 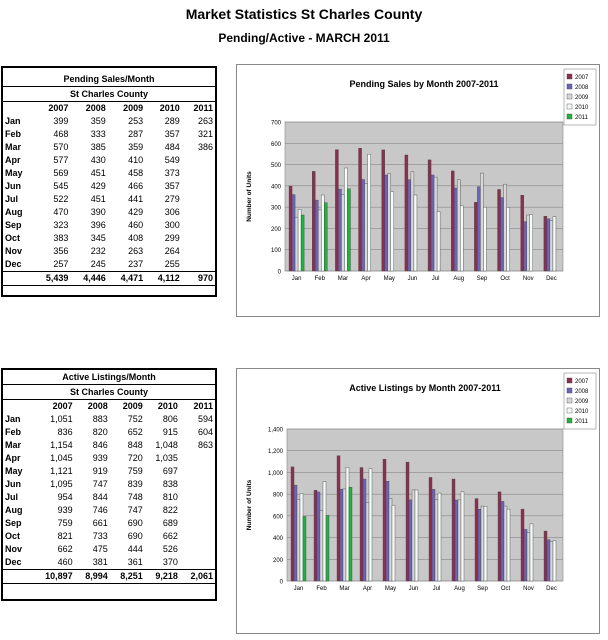 I want to click on table-cell: 430, so click(x=98, y=160).